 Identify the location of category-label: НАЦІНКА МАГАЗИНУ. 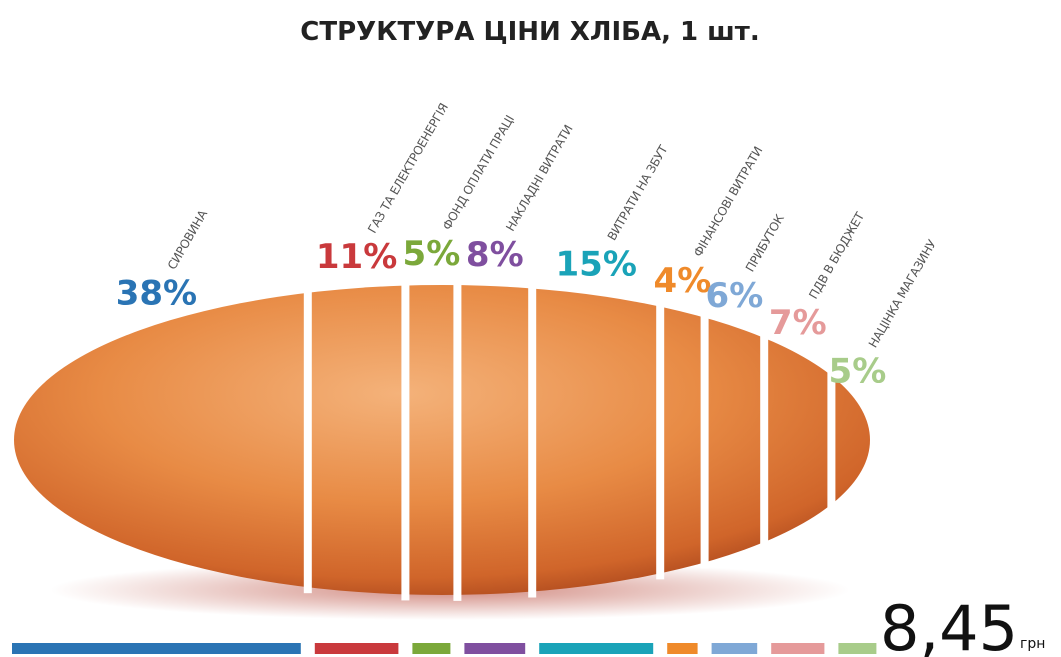
(903, 293).